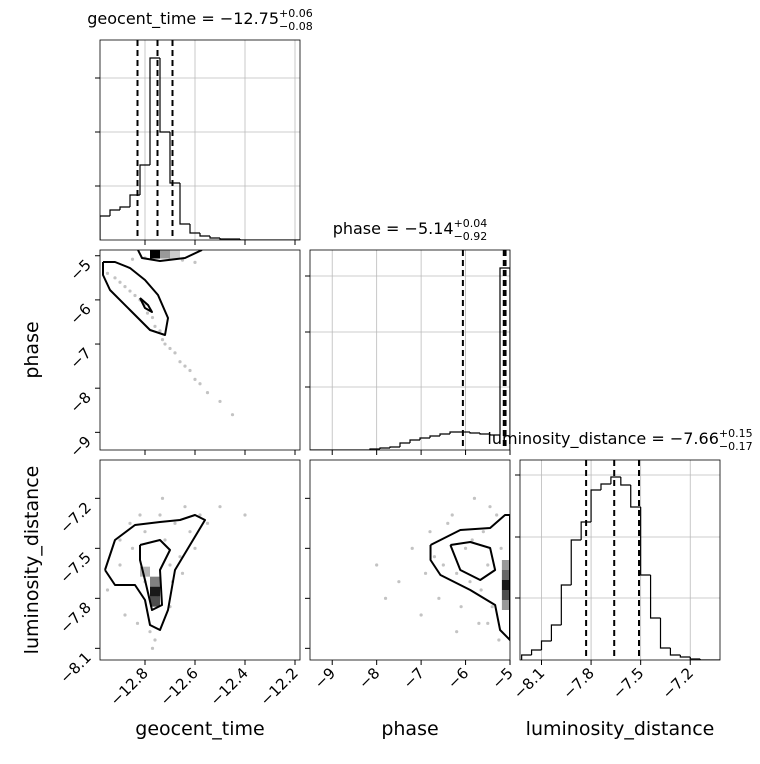 This screenshot has width=760, height=764. Describe the element at coordinates (529, 683) in the screenshot. I see `x-tick-label: −8.1` at that location.